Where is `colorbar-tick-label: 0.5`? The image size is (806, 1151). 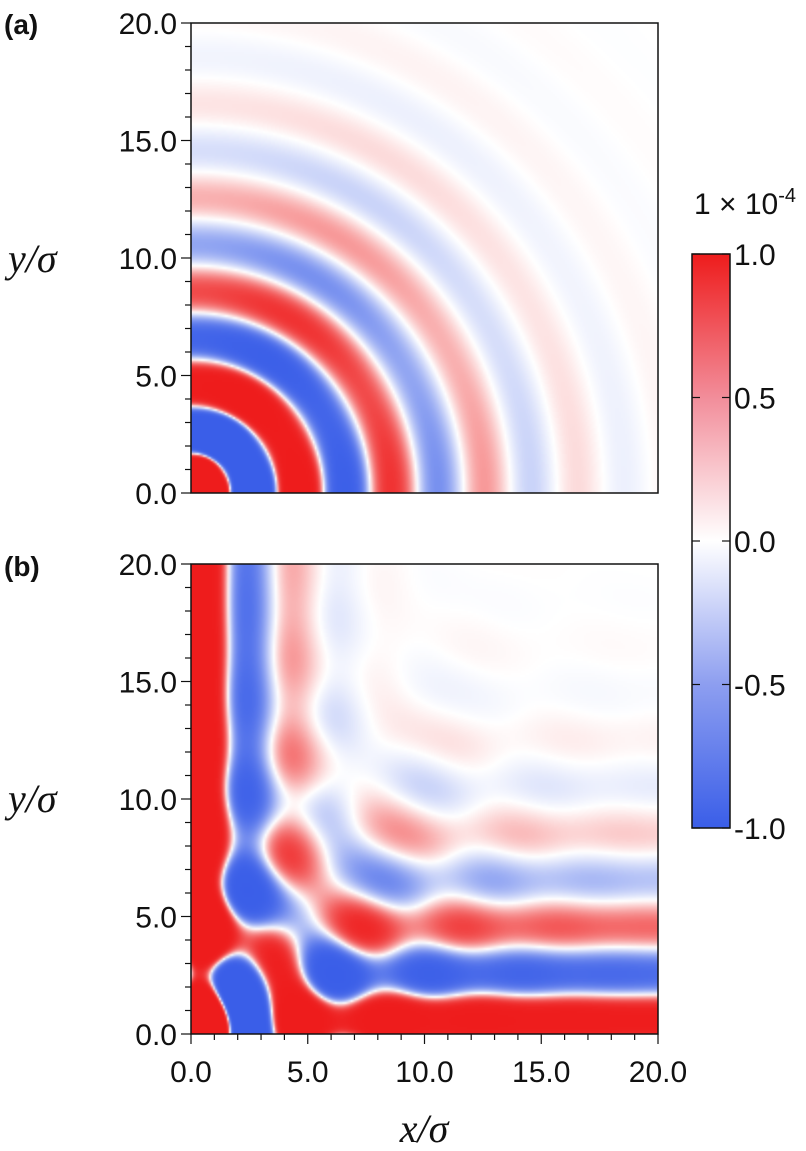
colorbar-tick-label: 0.5 is located at coordinates (755, 399).